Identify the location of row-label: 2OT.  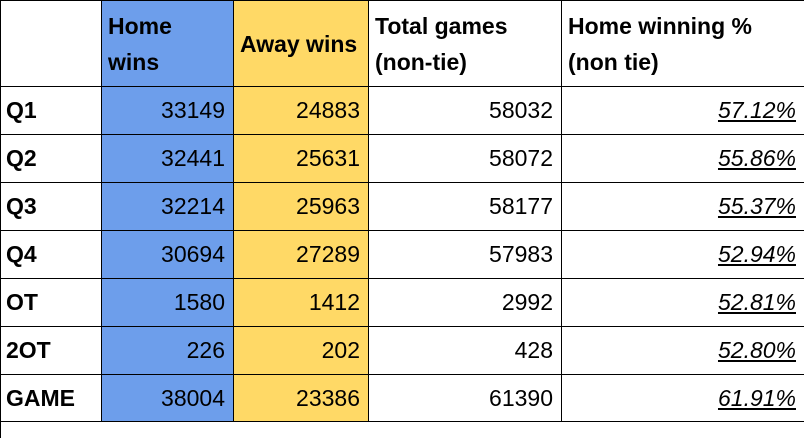
(51, 351).